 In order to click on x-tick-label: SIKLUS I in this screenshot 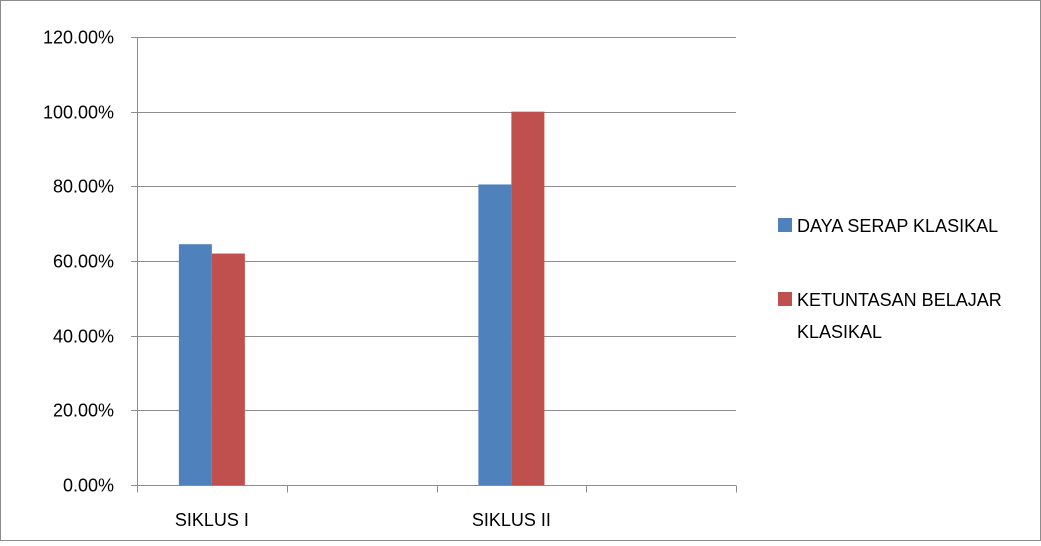, I will do `click(212, 520)`.